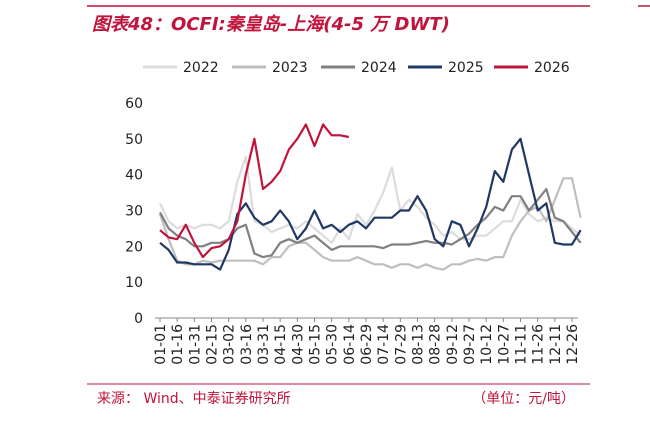  What do you see at coordinates (134, 104) in the screenshot?
I see `y-tick-label: 60` at bounding box center [134, 104].